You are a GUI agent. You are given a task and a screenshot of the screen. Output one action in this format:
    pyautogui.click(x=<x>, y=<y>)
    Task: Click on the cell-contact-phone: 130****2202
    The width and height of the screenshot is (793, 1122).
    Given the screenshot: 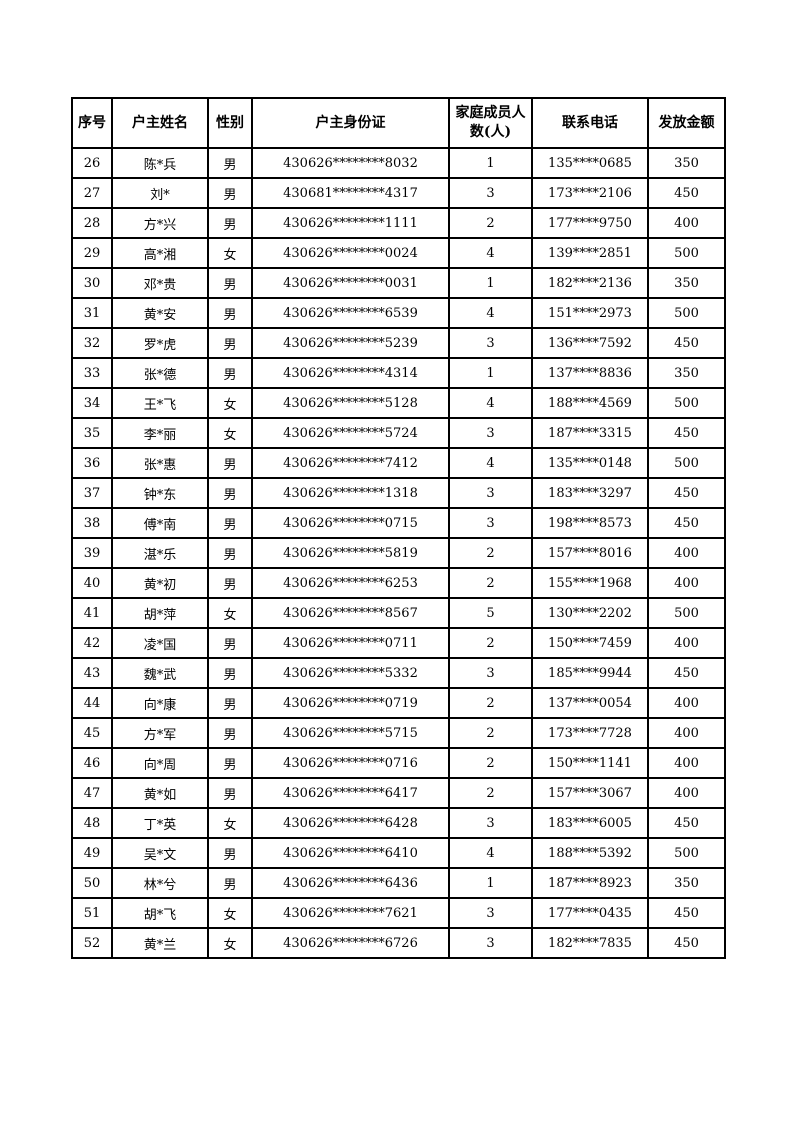 What is the action you would take?
    pyautogui.click(x=590, y=613)
    